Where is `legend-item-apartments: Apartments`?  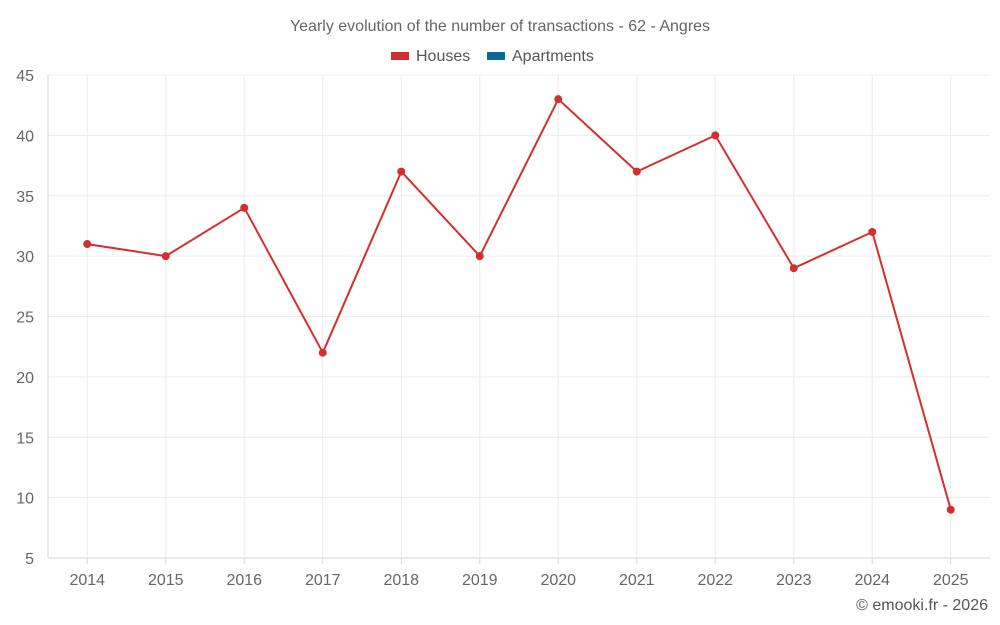 legend-item-apartments: Apartments is located at coordinates (540, 56).